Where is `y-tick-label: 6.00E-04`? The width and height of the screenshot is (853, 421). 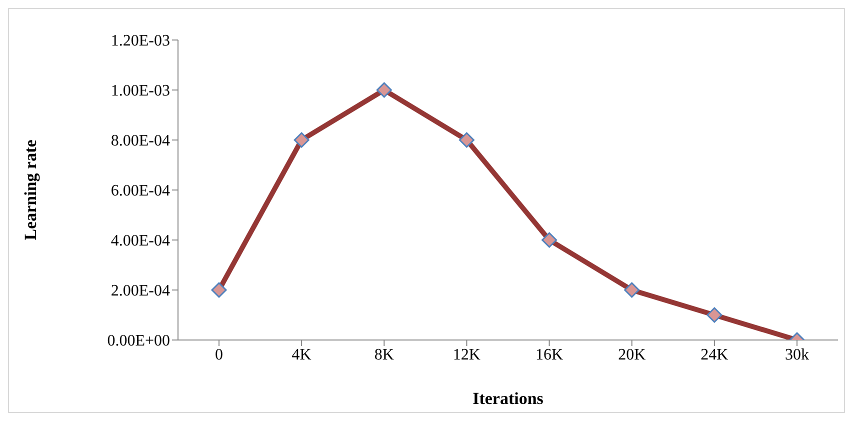
y-tick-label: 6.00E-04 is located at coordinates (140, 191).